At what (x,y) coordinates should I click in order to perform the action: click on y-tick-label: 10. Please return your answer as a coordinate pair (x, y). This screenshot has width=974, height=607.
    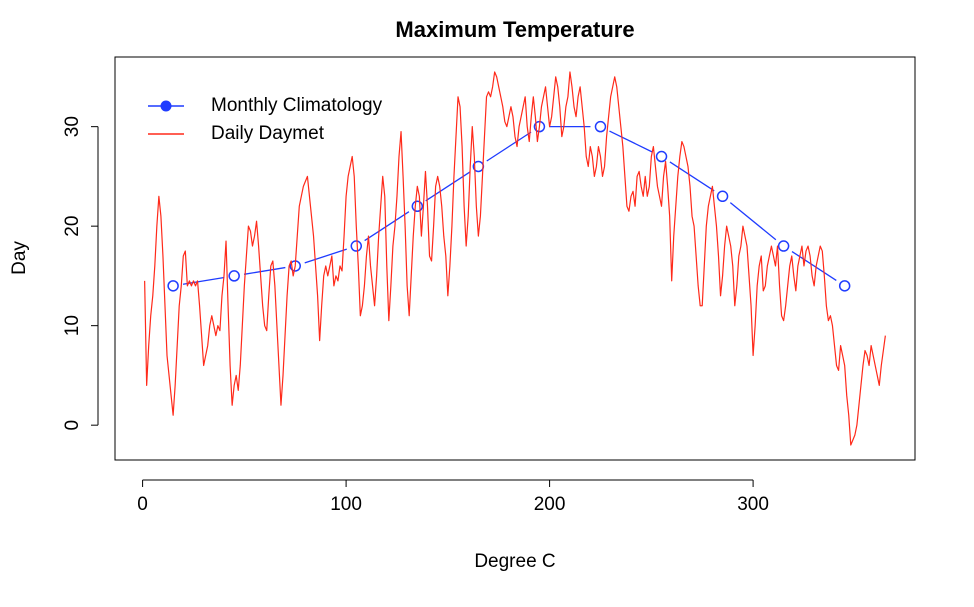
    Looking at the image, I should click on (72, 325).